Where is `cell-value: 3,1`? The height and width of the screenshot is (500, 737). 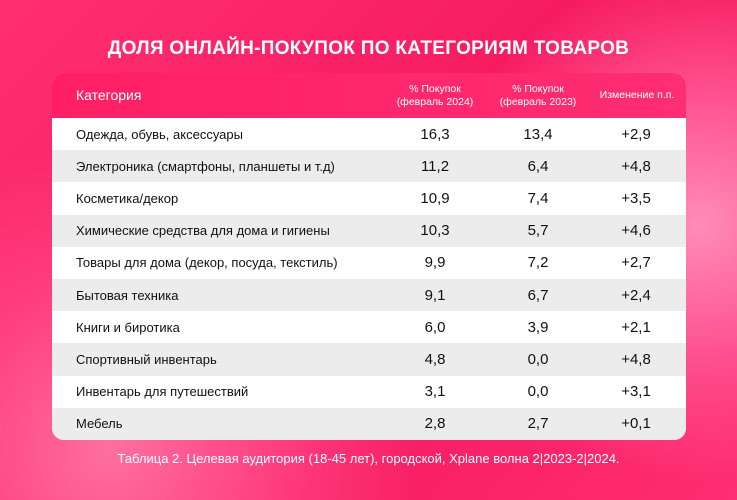 cell-value: 3,1 is located at coordinates (435, 392).